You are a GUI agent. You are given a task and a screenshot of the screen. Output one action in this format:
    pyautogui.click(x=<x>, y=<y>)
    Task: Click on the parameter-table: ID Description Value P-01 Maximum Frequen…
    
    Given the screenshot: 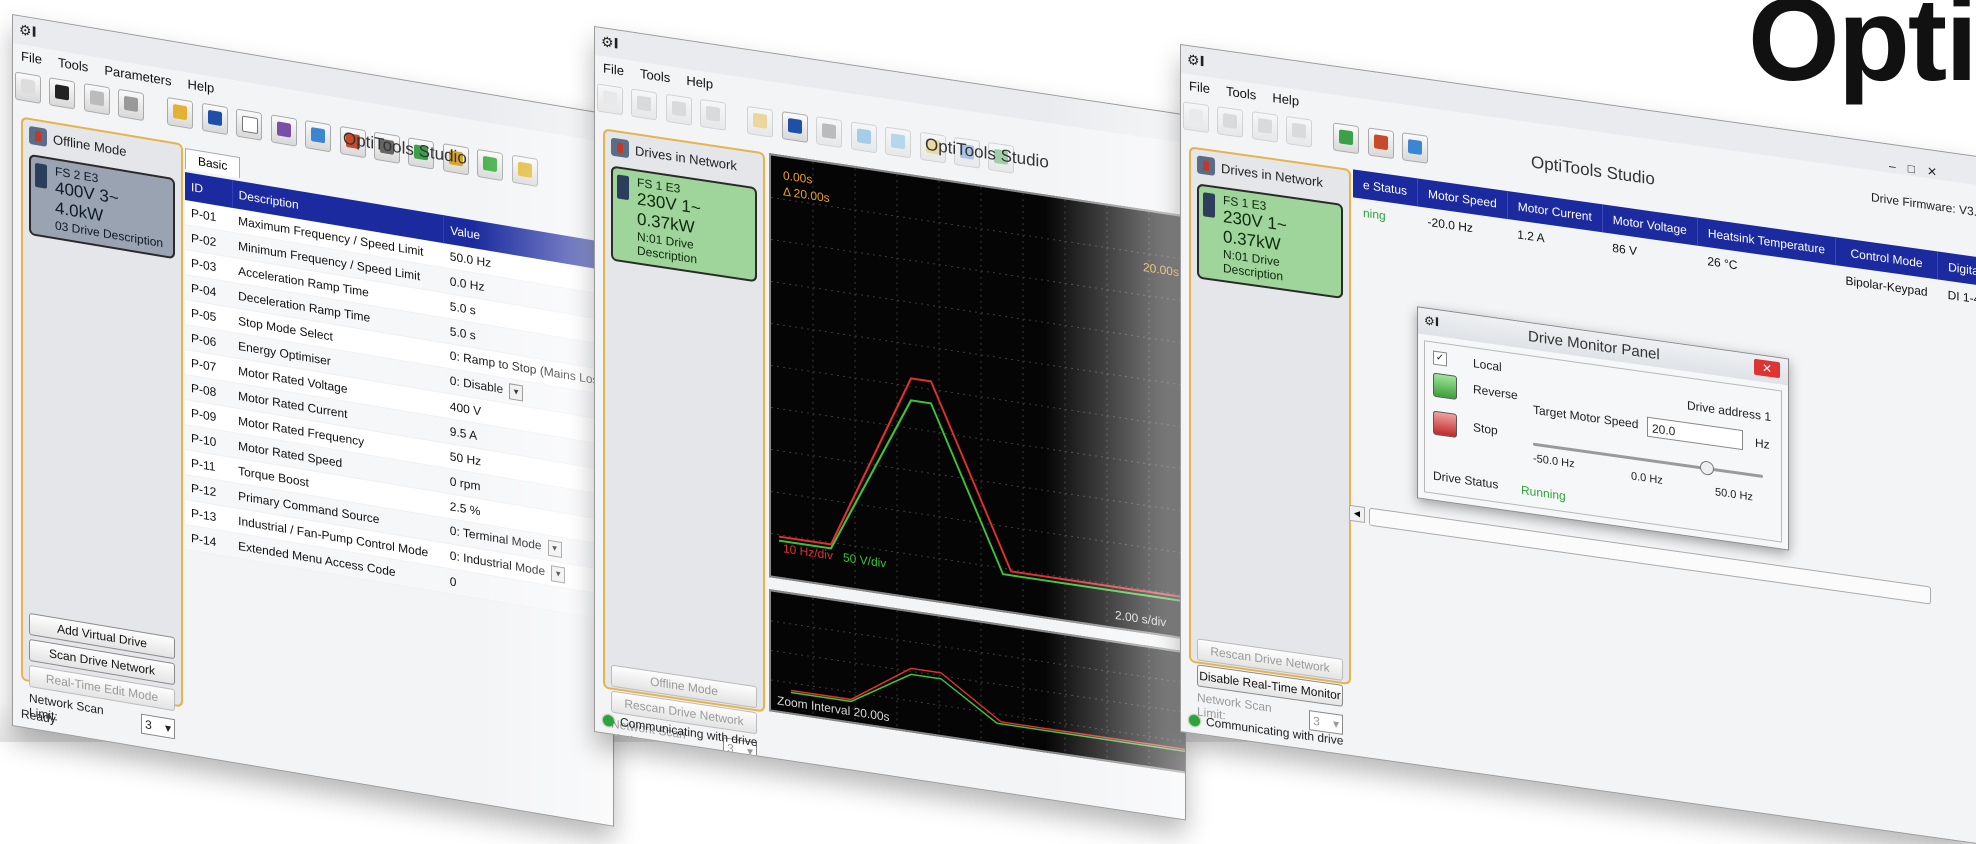 What is the action you would take?
    pyautogui.click(x=399, y=397)
    